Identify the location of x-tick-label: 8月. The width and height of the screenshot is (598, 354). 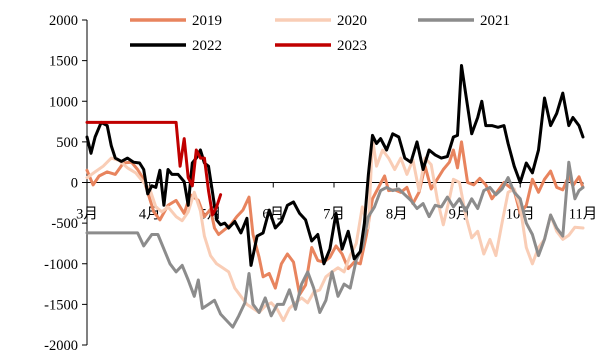
(397, 215).